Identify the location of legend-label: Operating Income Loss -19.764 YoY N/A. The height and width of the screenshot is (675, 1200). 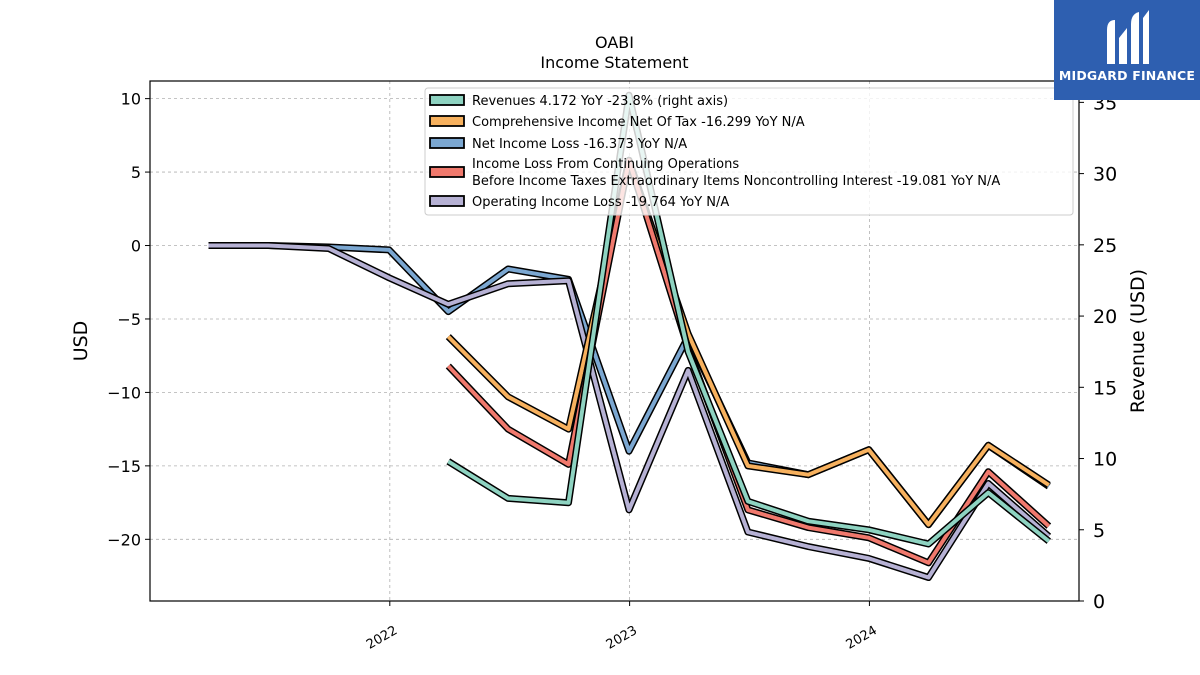
(600, 202).